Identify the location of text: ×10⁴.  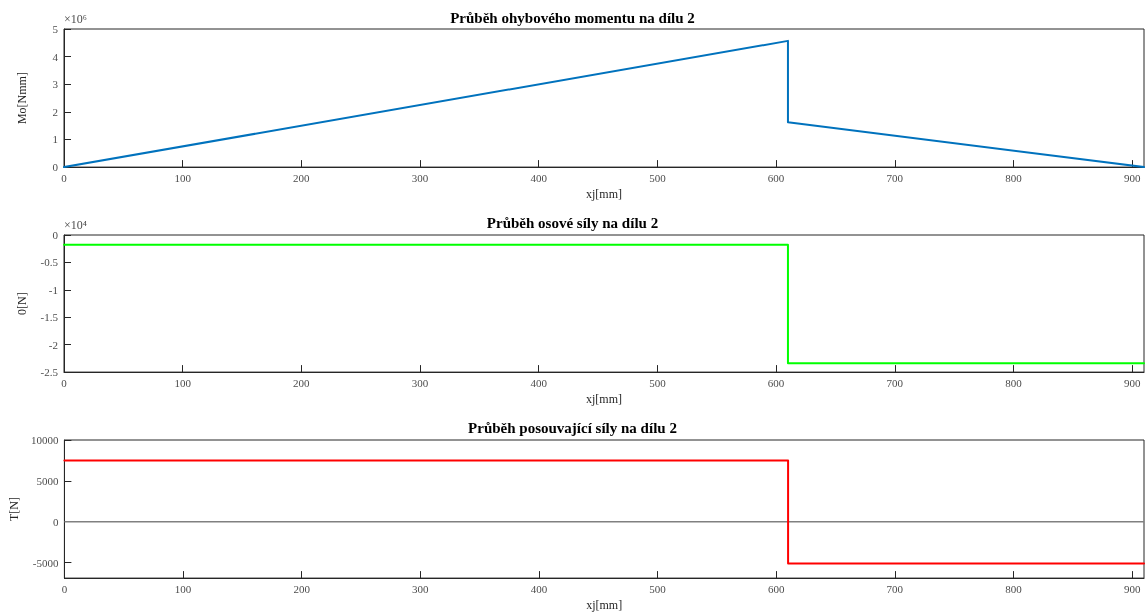
(75, 225).